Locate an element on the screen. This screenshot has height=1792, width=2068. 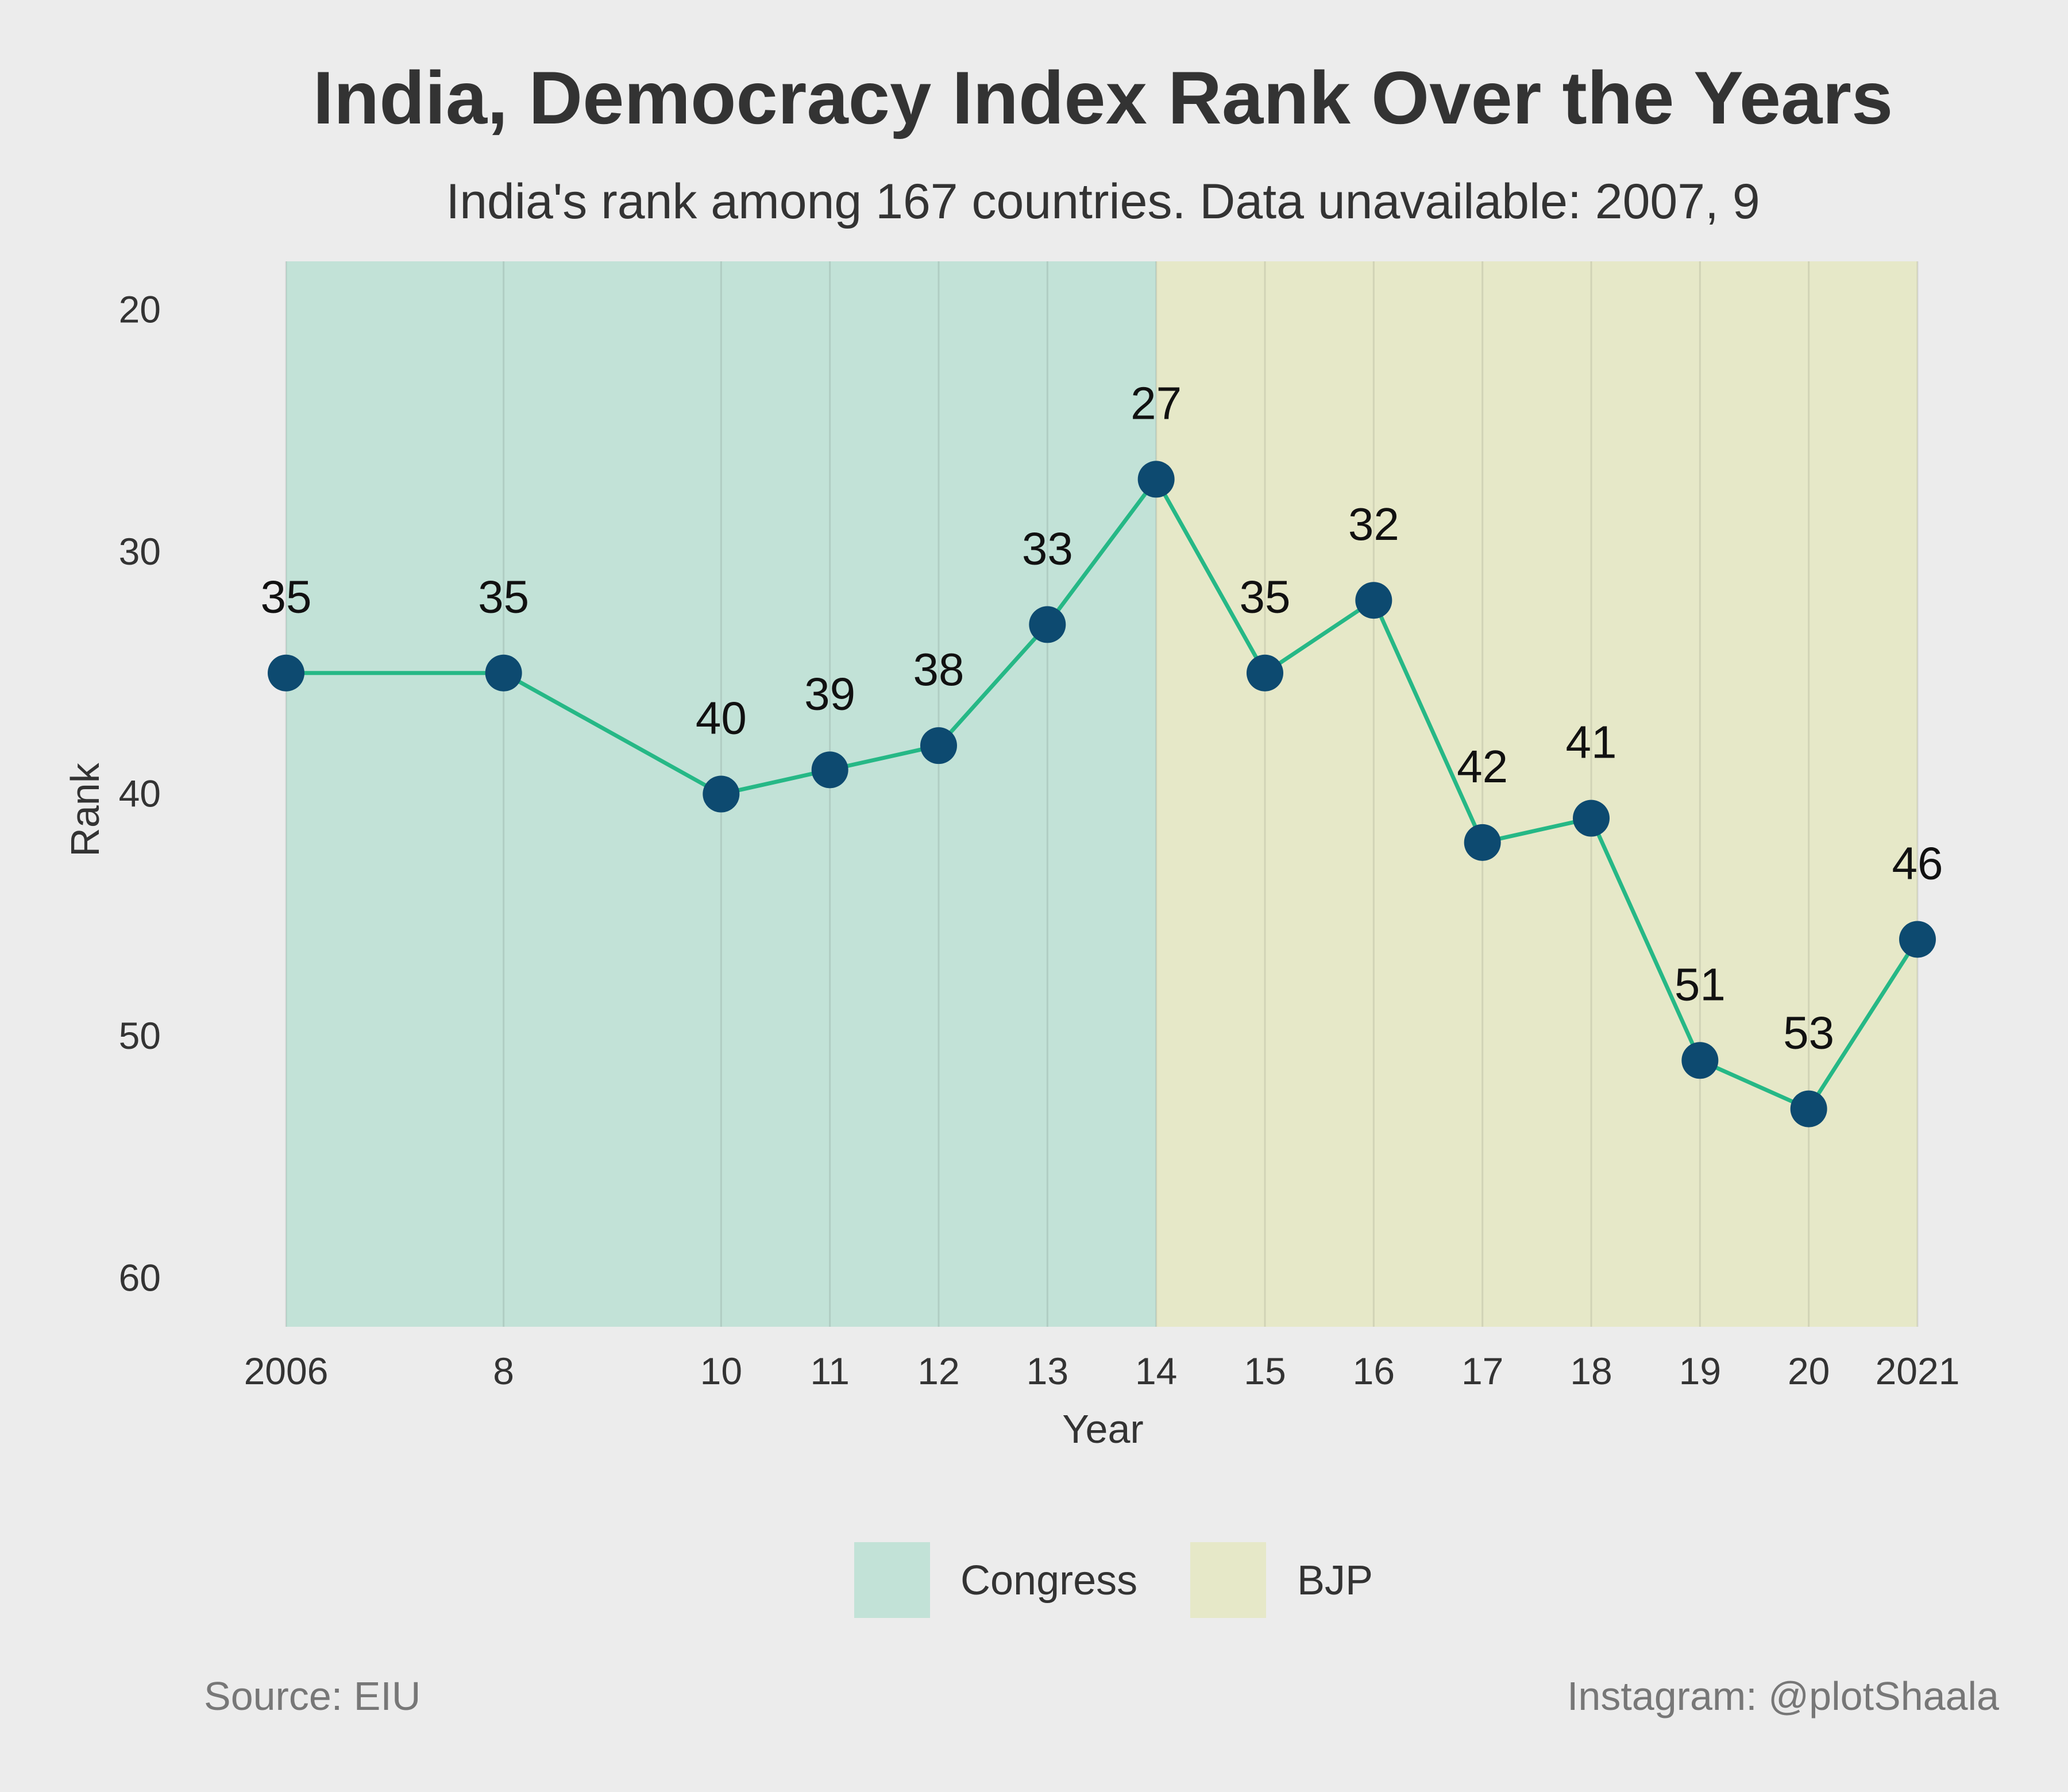
legend-swatch-bjp is located at coordinates (1228, 1580).